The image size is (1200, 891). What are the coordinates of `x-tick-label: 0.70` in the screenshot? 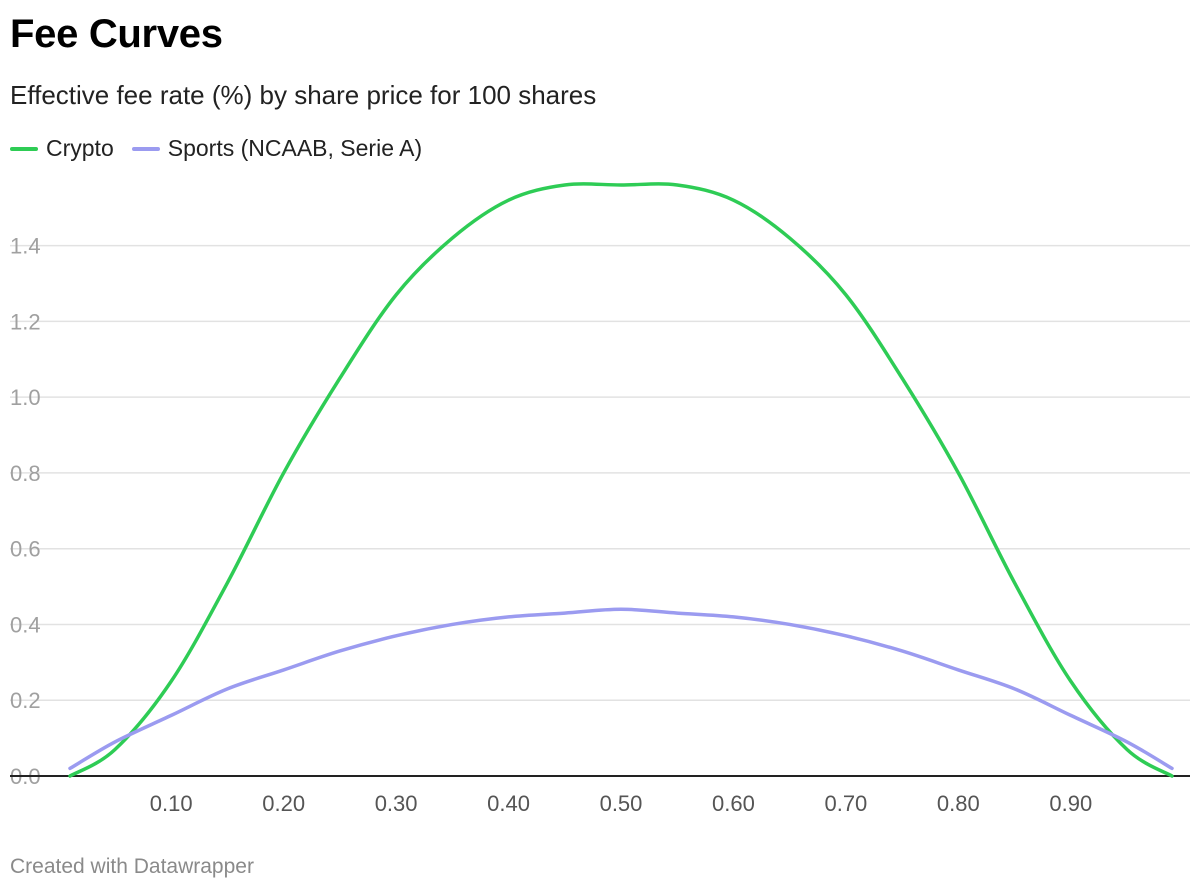 It's located at (845, 803).